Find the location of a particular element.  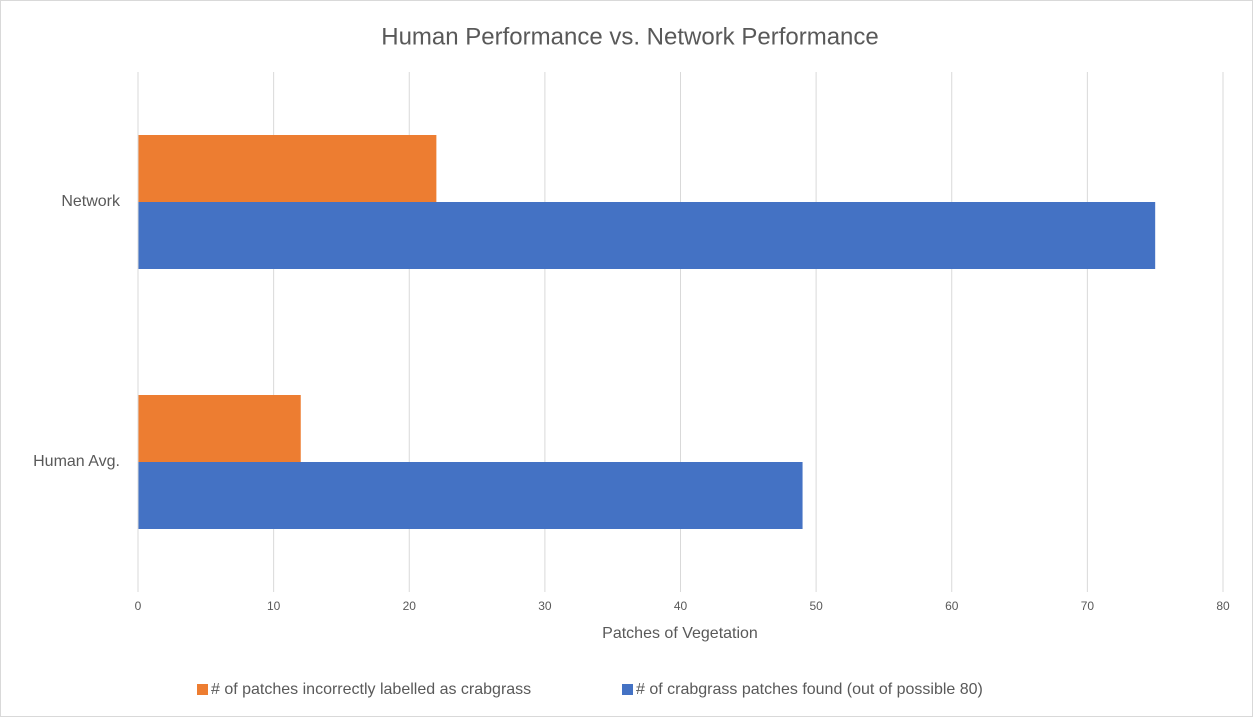

y-tick-label: Network is located at coordinates (91, 201).